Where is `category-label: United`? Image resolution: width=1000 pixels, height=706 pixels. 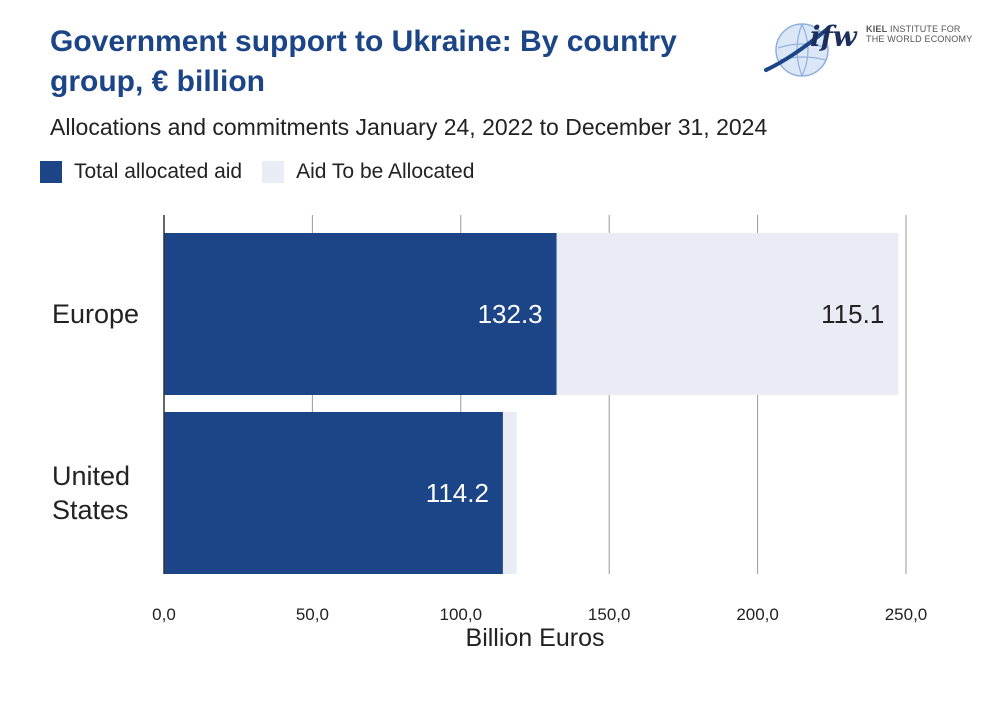 category-label: United is located at coordinates (91, 476).